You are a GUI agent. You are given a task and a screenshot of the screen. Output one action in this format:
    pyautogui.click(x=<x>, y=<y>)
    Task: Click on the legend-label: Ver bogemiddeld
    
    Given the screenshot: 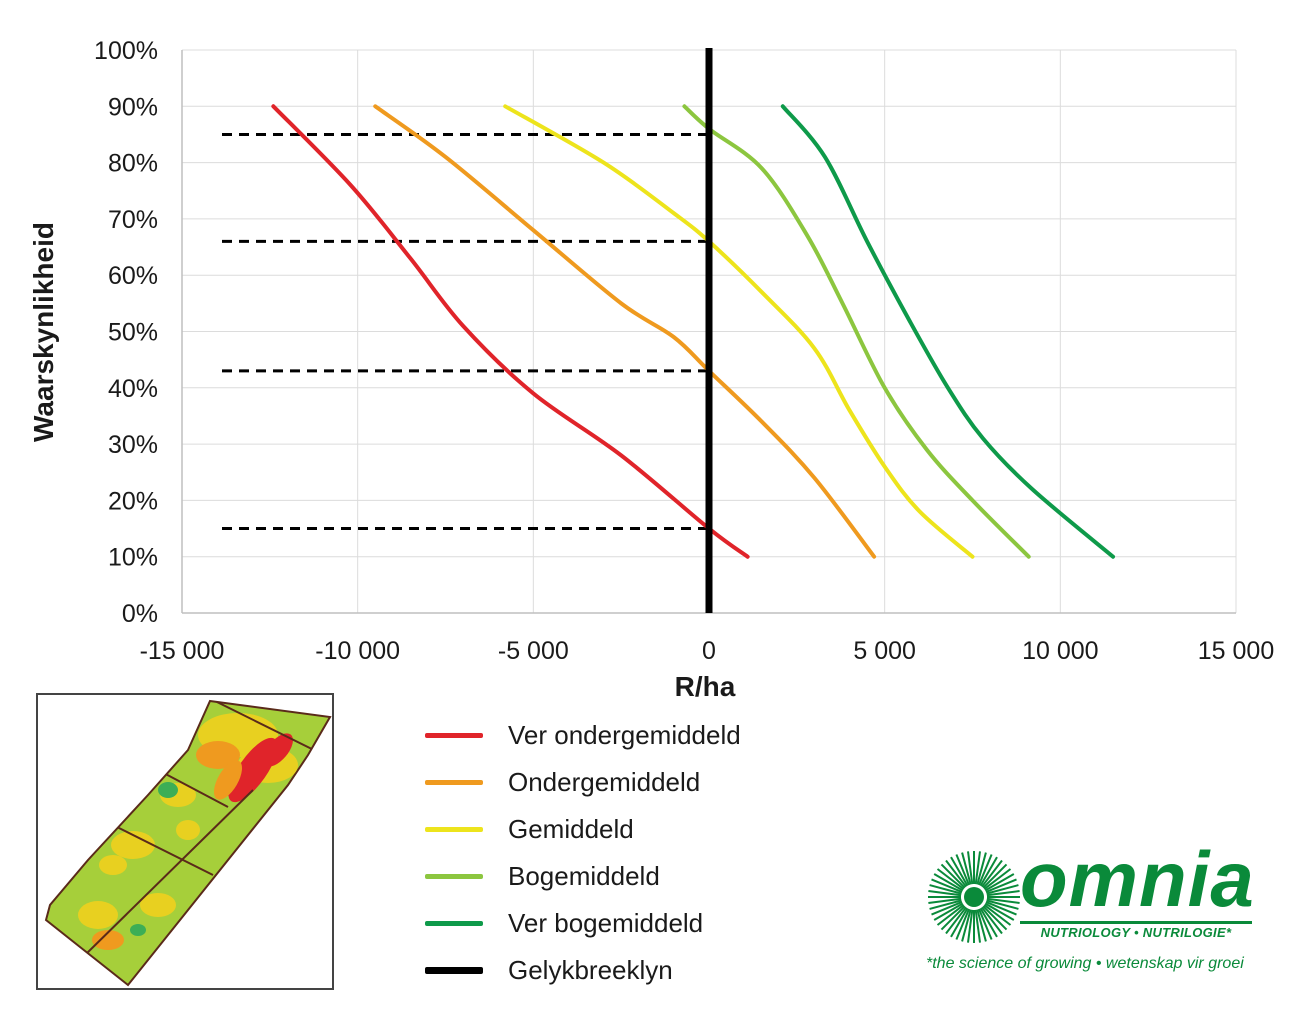 What is the action you would take?
    pyautogui.click(x=606, y=923)
    